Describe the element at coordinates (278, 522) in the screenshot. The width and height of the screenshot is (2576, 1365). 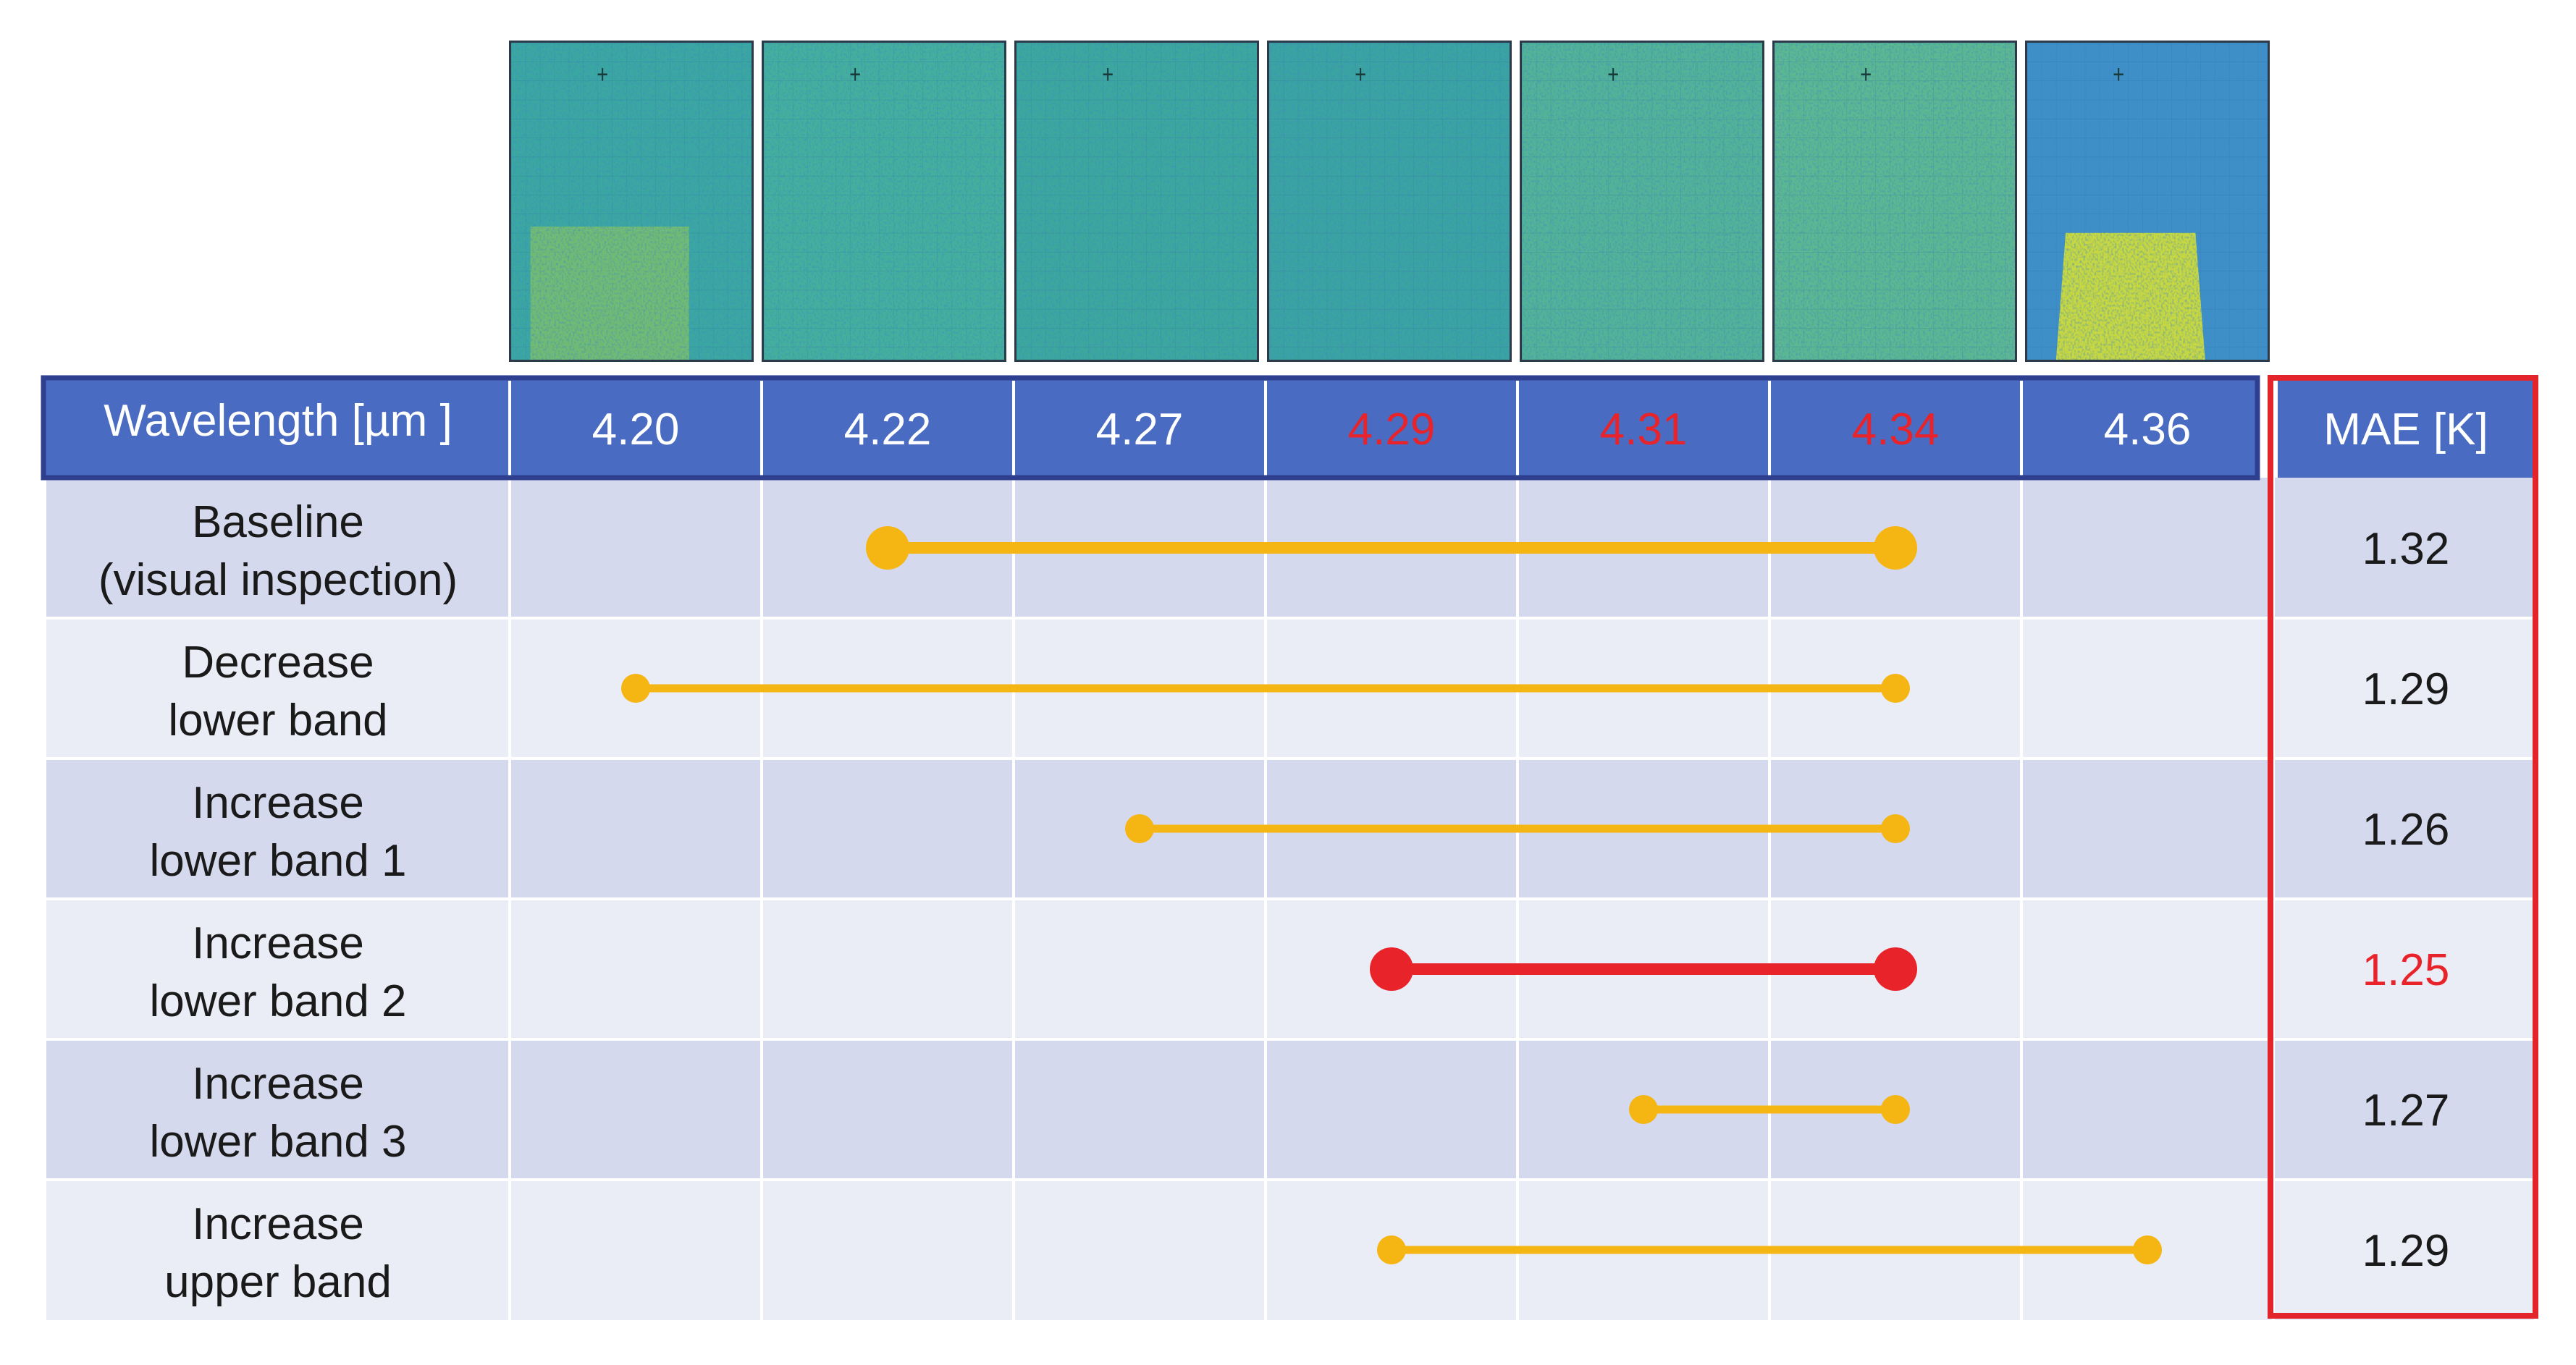
I see `row-label-line1: Baseline` at that location.